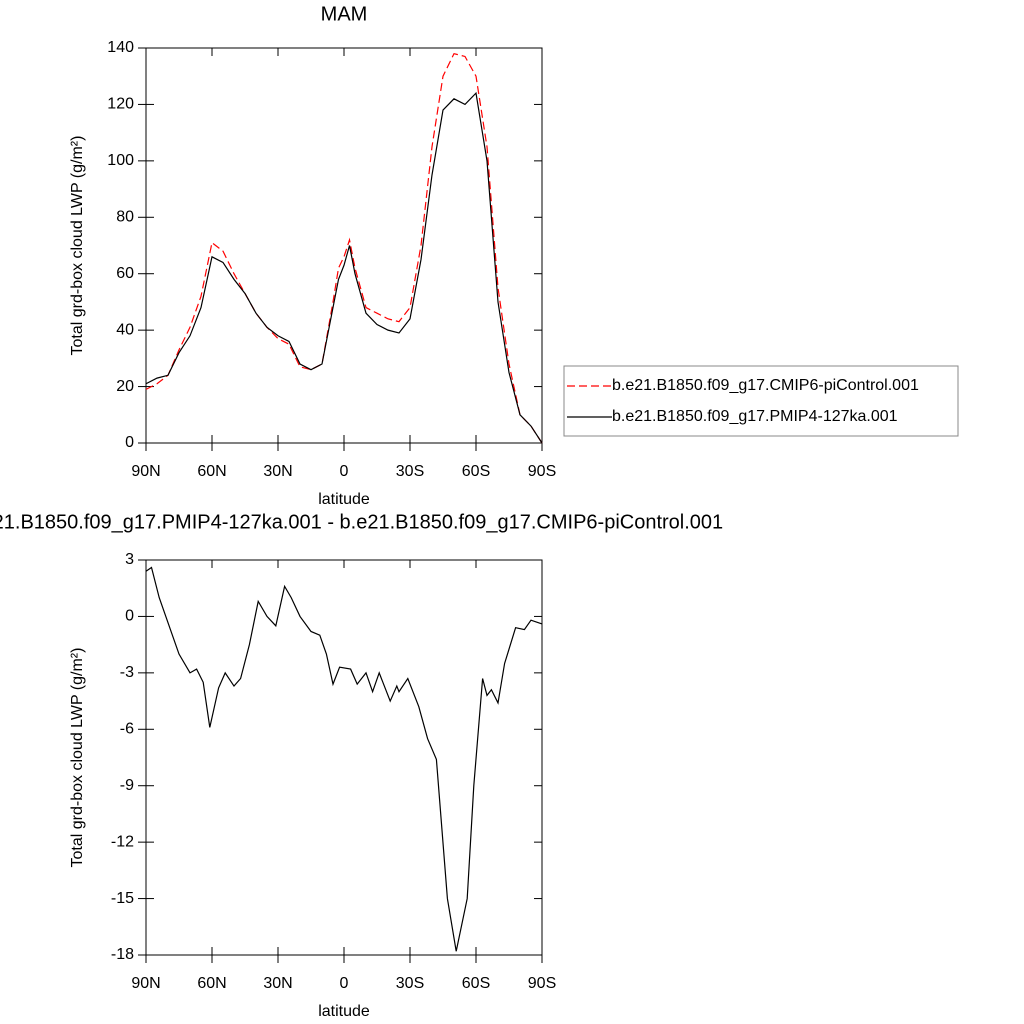 Image resolution: width=1024 pixels, height=1024 pixels. I want to click on y-tick-label: -12, so click(122, 841).